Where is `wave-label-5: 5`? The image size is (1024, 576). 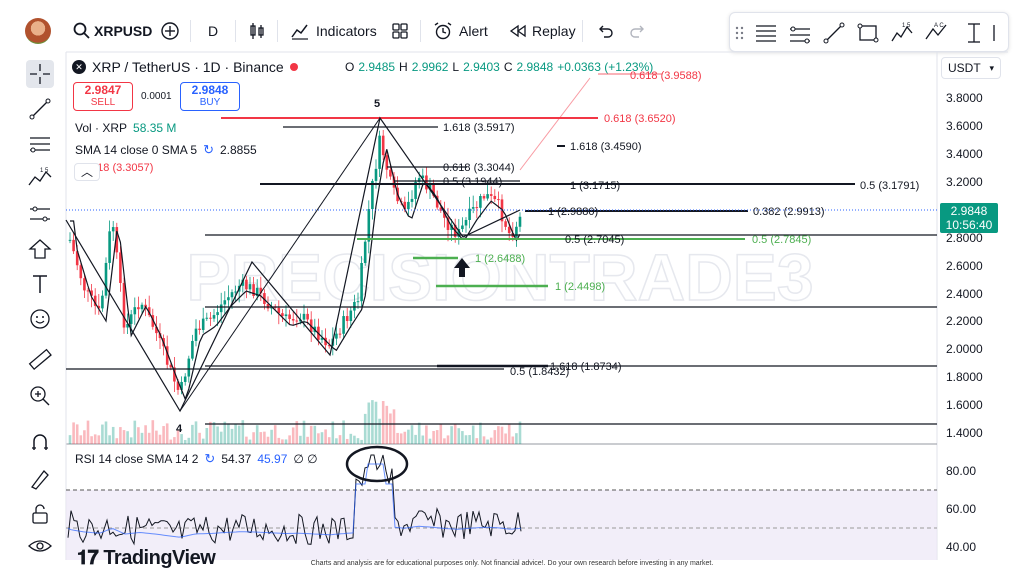 wave-label-5: 5 is located at coordinates (377, 104).